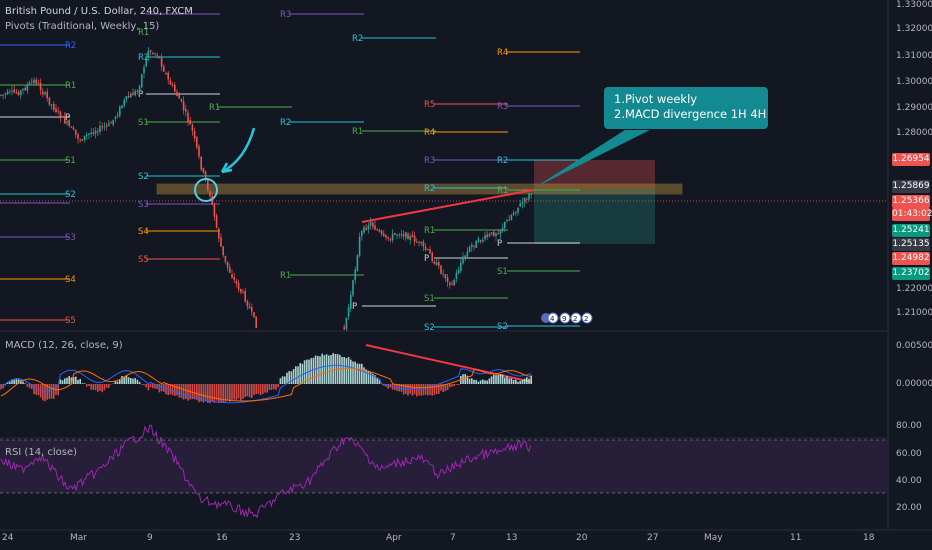  What do you see at coordinates (70, 238) in the screenshot?
I see `pivot-label: S3` at bounding box center [70, 238].